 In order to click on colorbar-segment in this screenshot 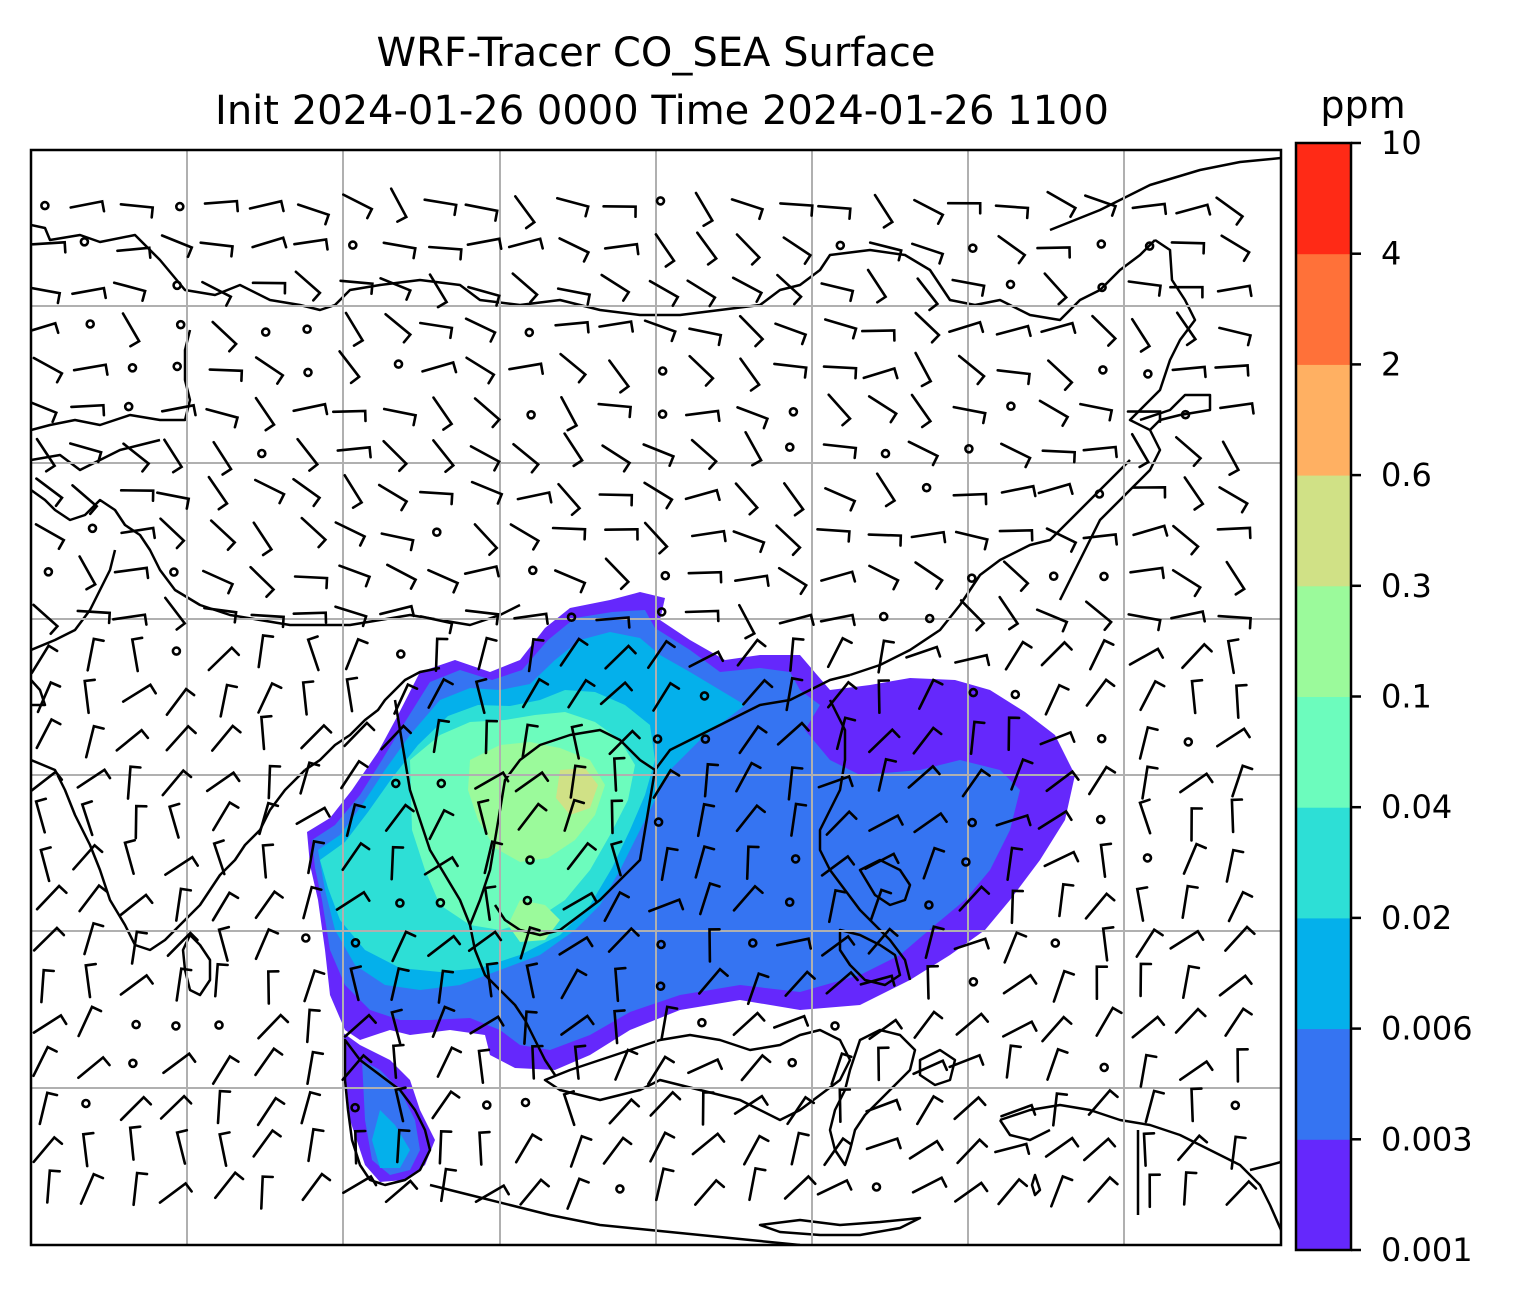, I will do `click(1323, 199)`.